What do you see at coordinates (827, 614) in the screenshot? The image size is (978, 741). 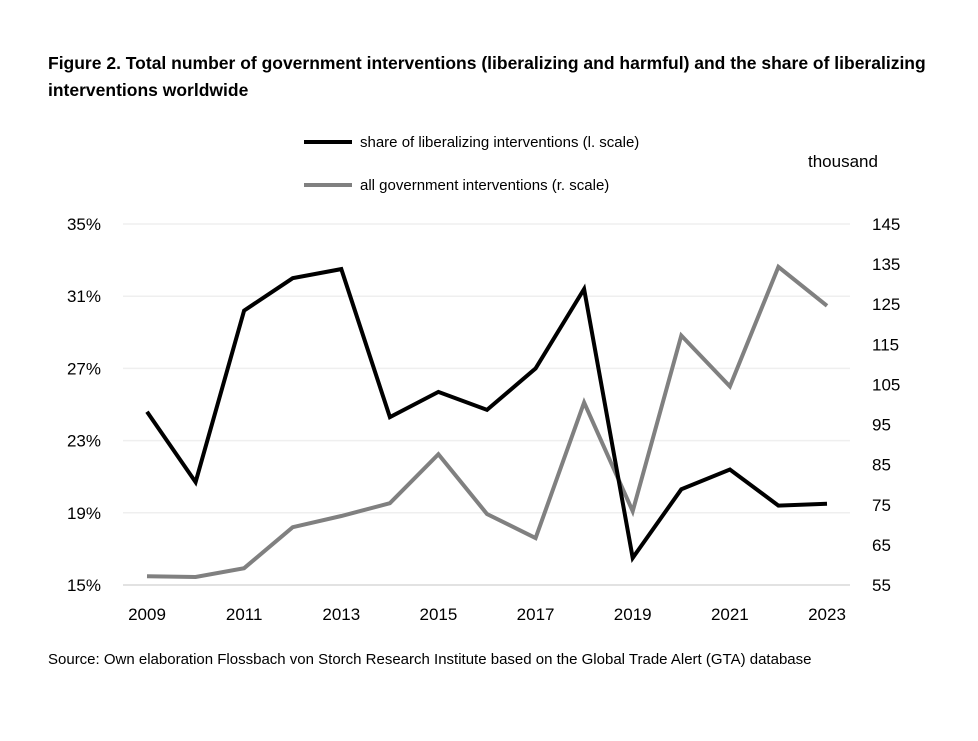 I see `x-tick-label: 2023` at bounding box center [827, 614].